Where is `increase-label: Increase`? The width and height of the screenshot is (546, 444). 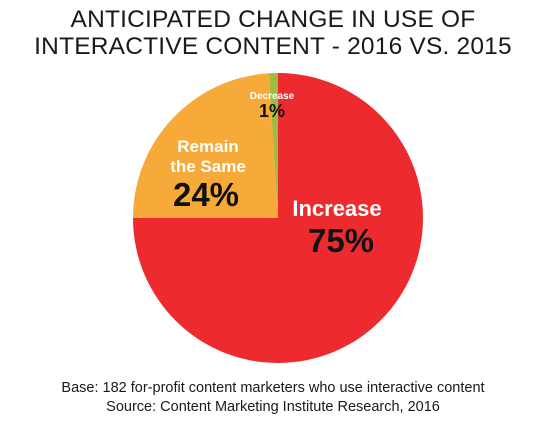
increase-label: Increase is located at coordinates (336, 208).